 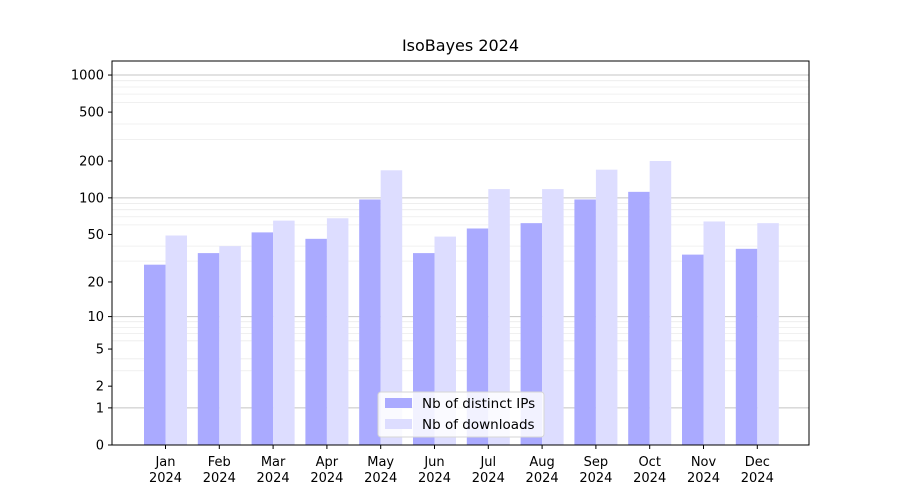 I want to click on x-tick-label-month: Jul, so click(x=487, y=462).